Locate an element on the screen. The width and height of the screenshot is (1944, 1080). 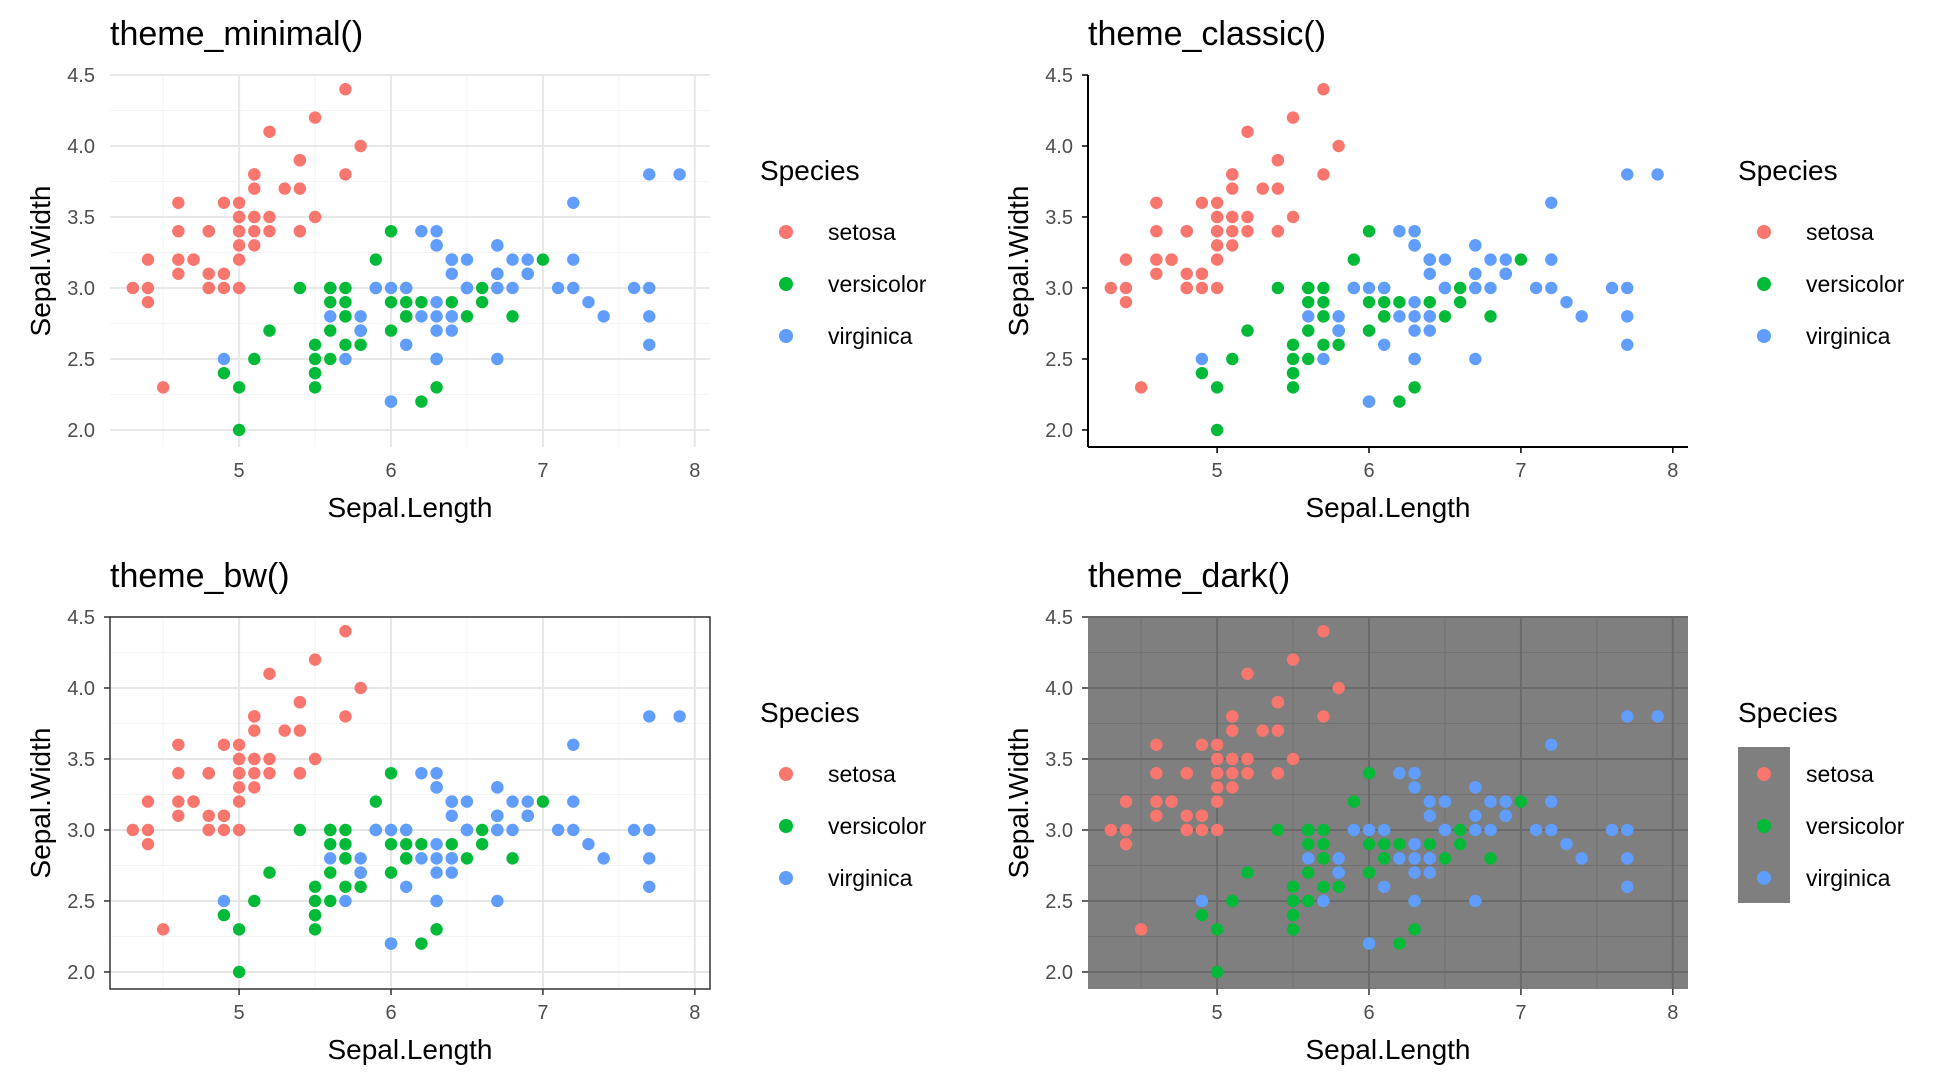
legend-title: Species is located at coordinates (810, 712).